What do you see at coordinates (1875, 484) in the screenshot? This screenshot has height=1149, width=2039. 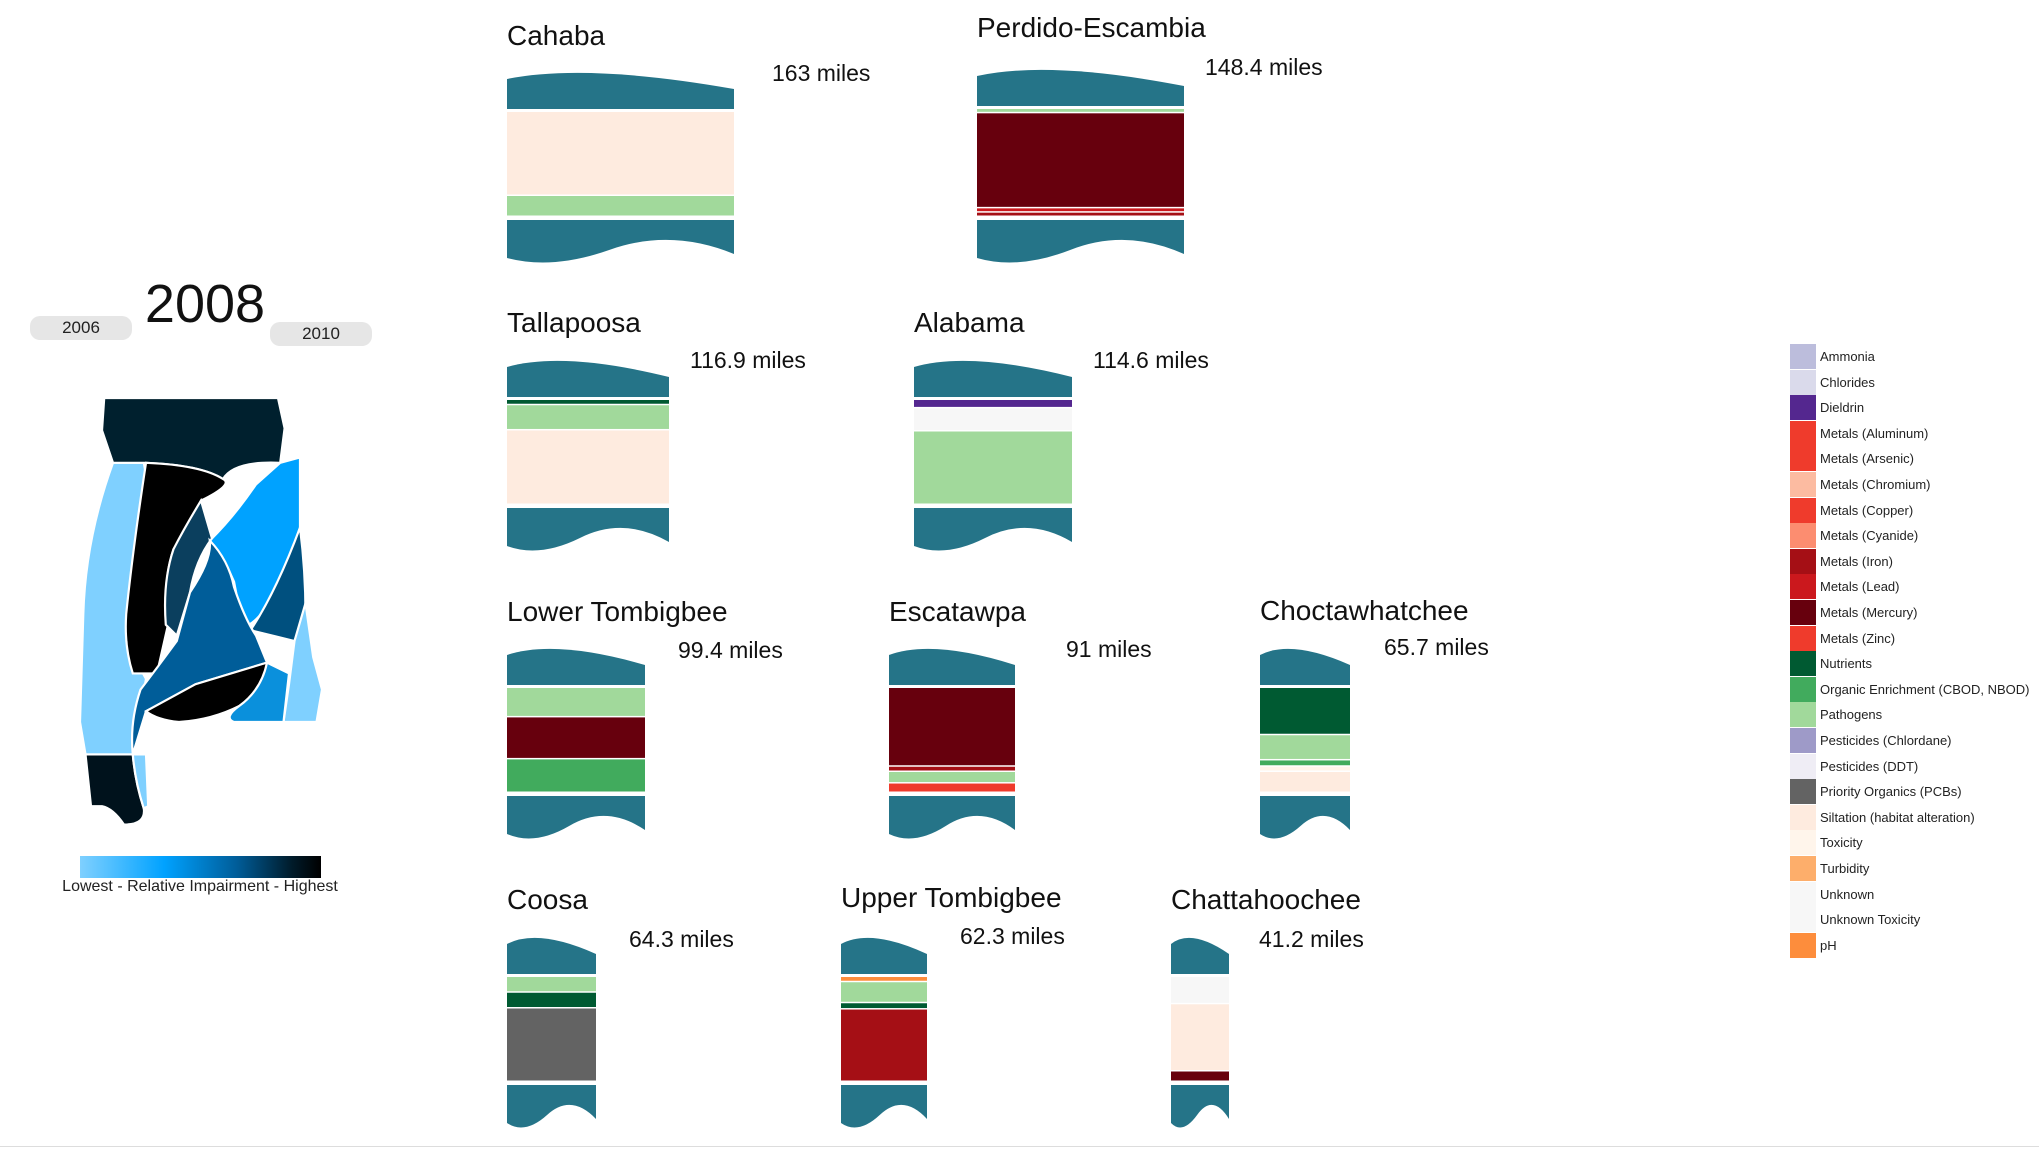 I see `legend-label: Metals (Chromium)` at bounding box center [1875, 484].